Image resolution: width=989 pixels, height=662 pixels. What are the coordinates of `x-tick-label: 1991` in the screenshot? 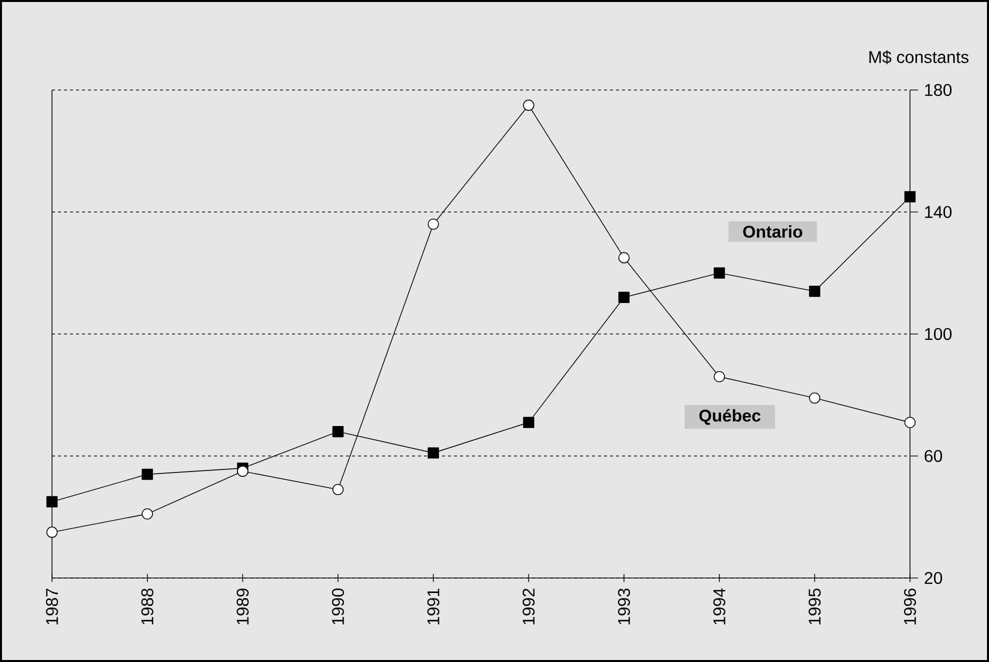 It's located at (433, 606).